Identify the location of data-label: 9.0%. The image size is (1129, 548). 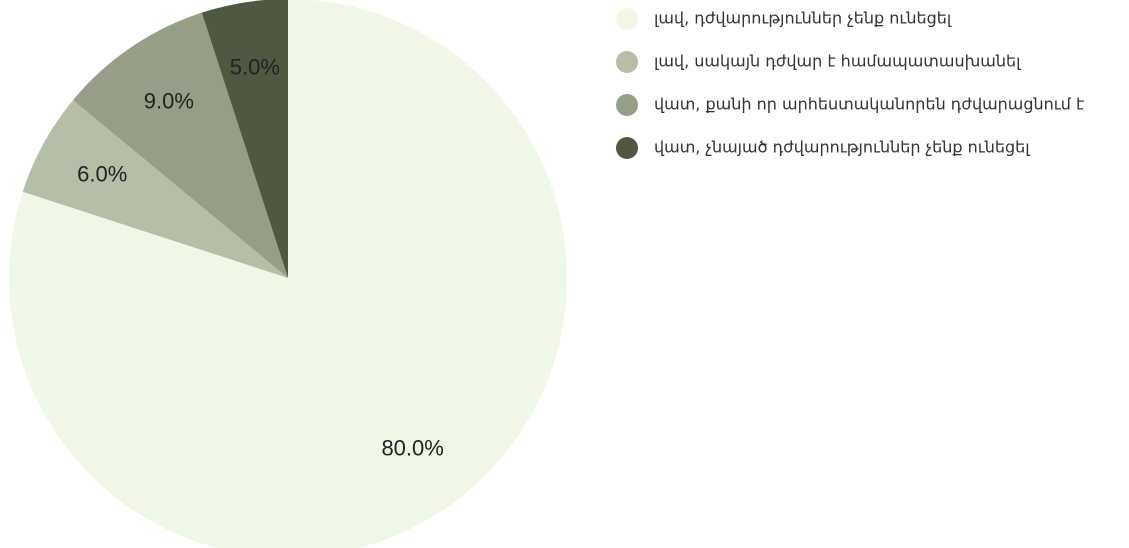
(169, 100).